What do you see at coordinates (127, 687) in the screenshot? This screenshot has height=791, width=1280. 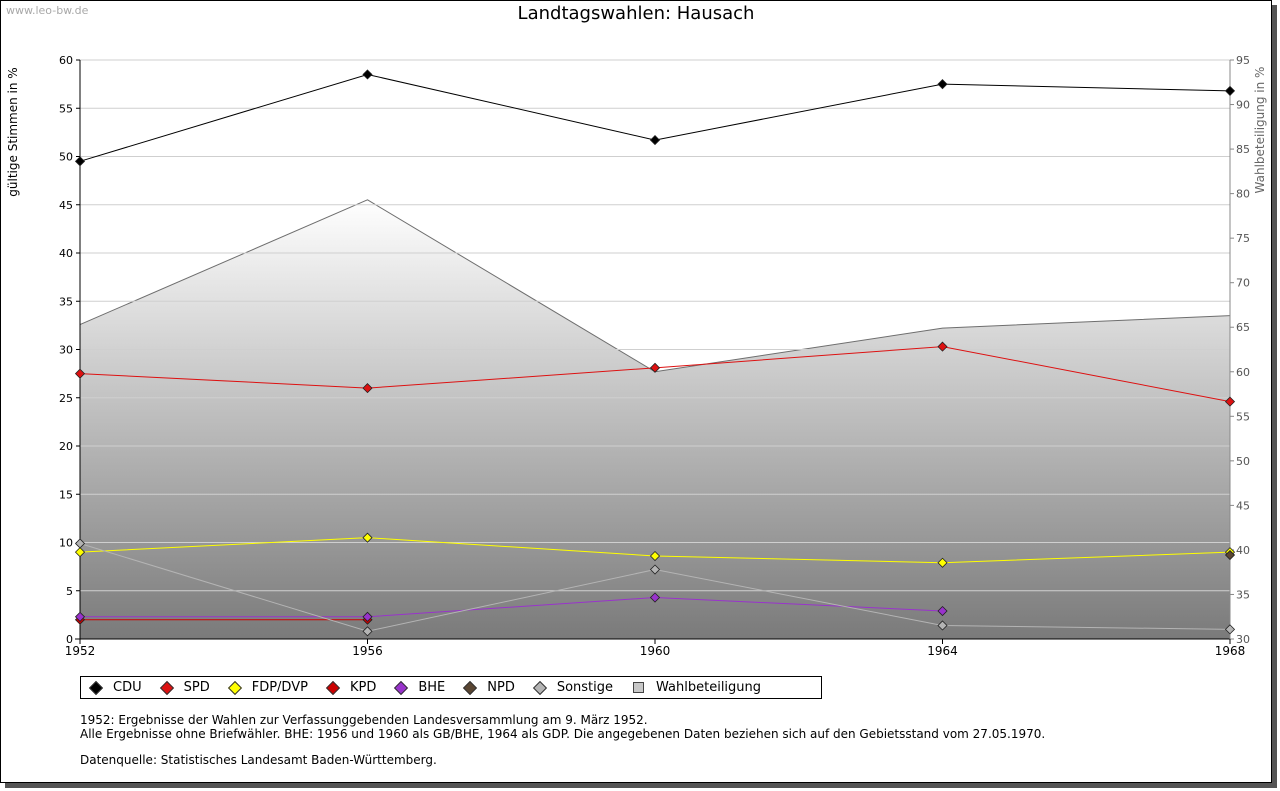 I see `legend-label: CDU` at bounding box center [127, 687].